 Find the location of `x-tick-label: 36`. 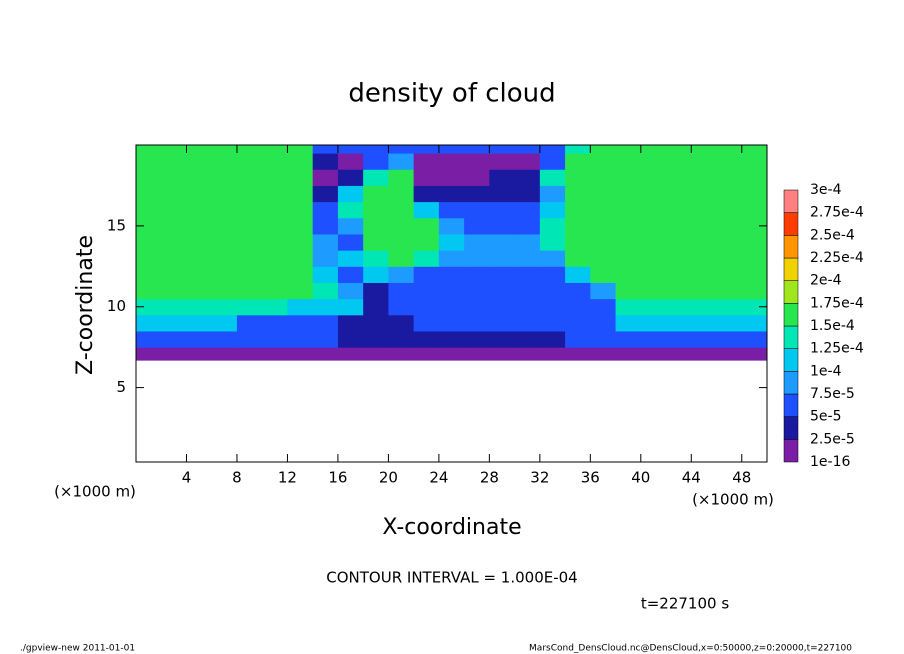

x-tick-label: 36 is located at coordinates (590, 478).